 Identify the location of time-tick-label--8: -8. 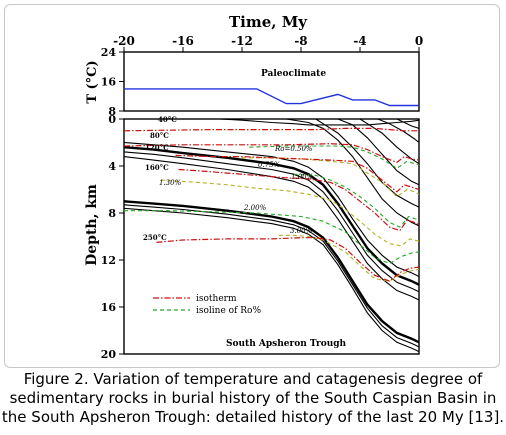
(300, 41).